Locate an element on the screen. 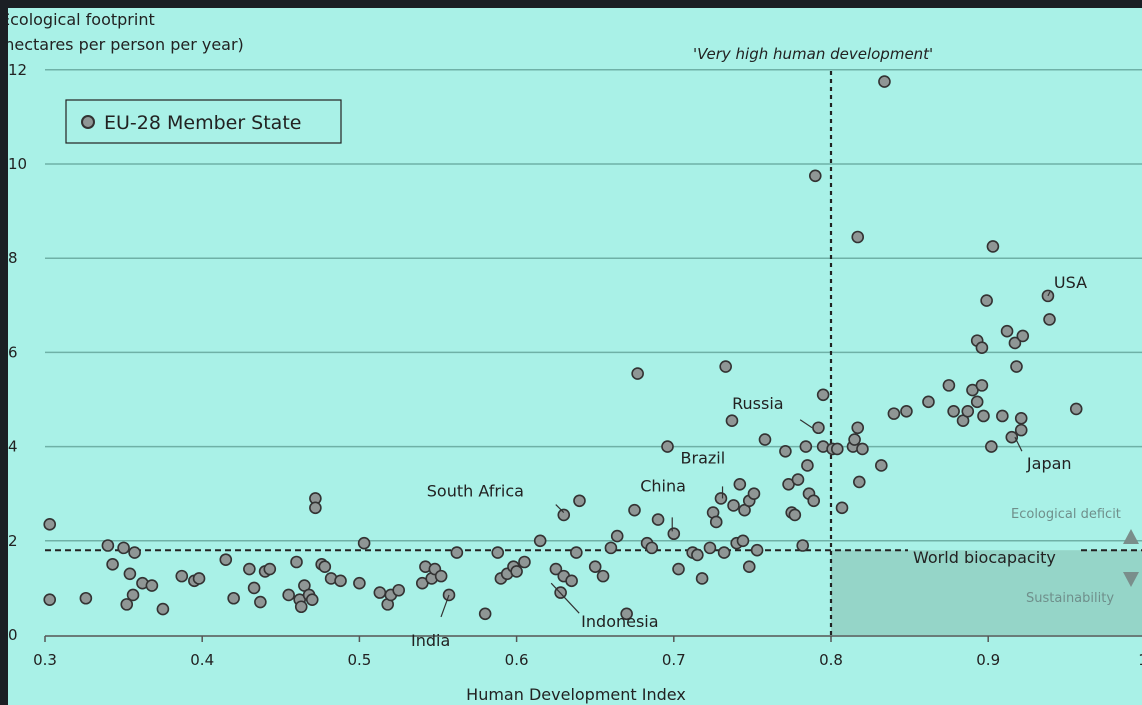 Image resolution: width=1142 pixels, height=705 pixels. x-tick-label: 1. is located at coordinates (1140, 660).